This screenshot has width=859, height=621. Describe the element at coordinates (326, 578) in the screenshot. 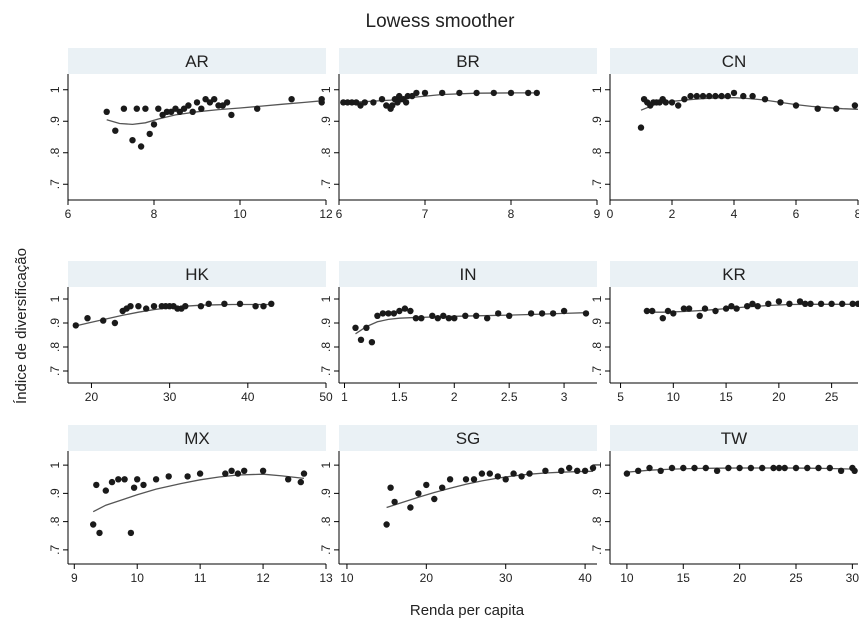

I see `x-tick-label: 13` at that location.